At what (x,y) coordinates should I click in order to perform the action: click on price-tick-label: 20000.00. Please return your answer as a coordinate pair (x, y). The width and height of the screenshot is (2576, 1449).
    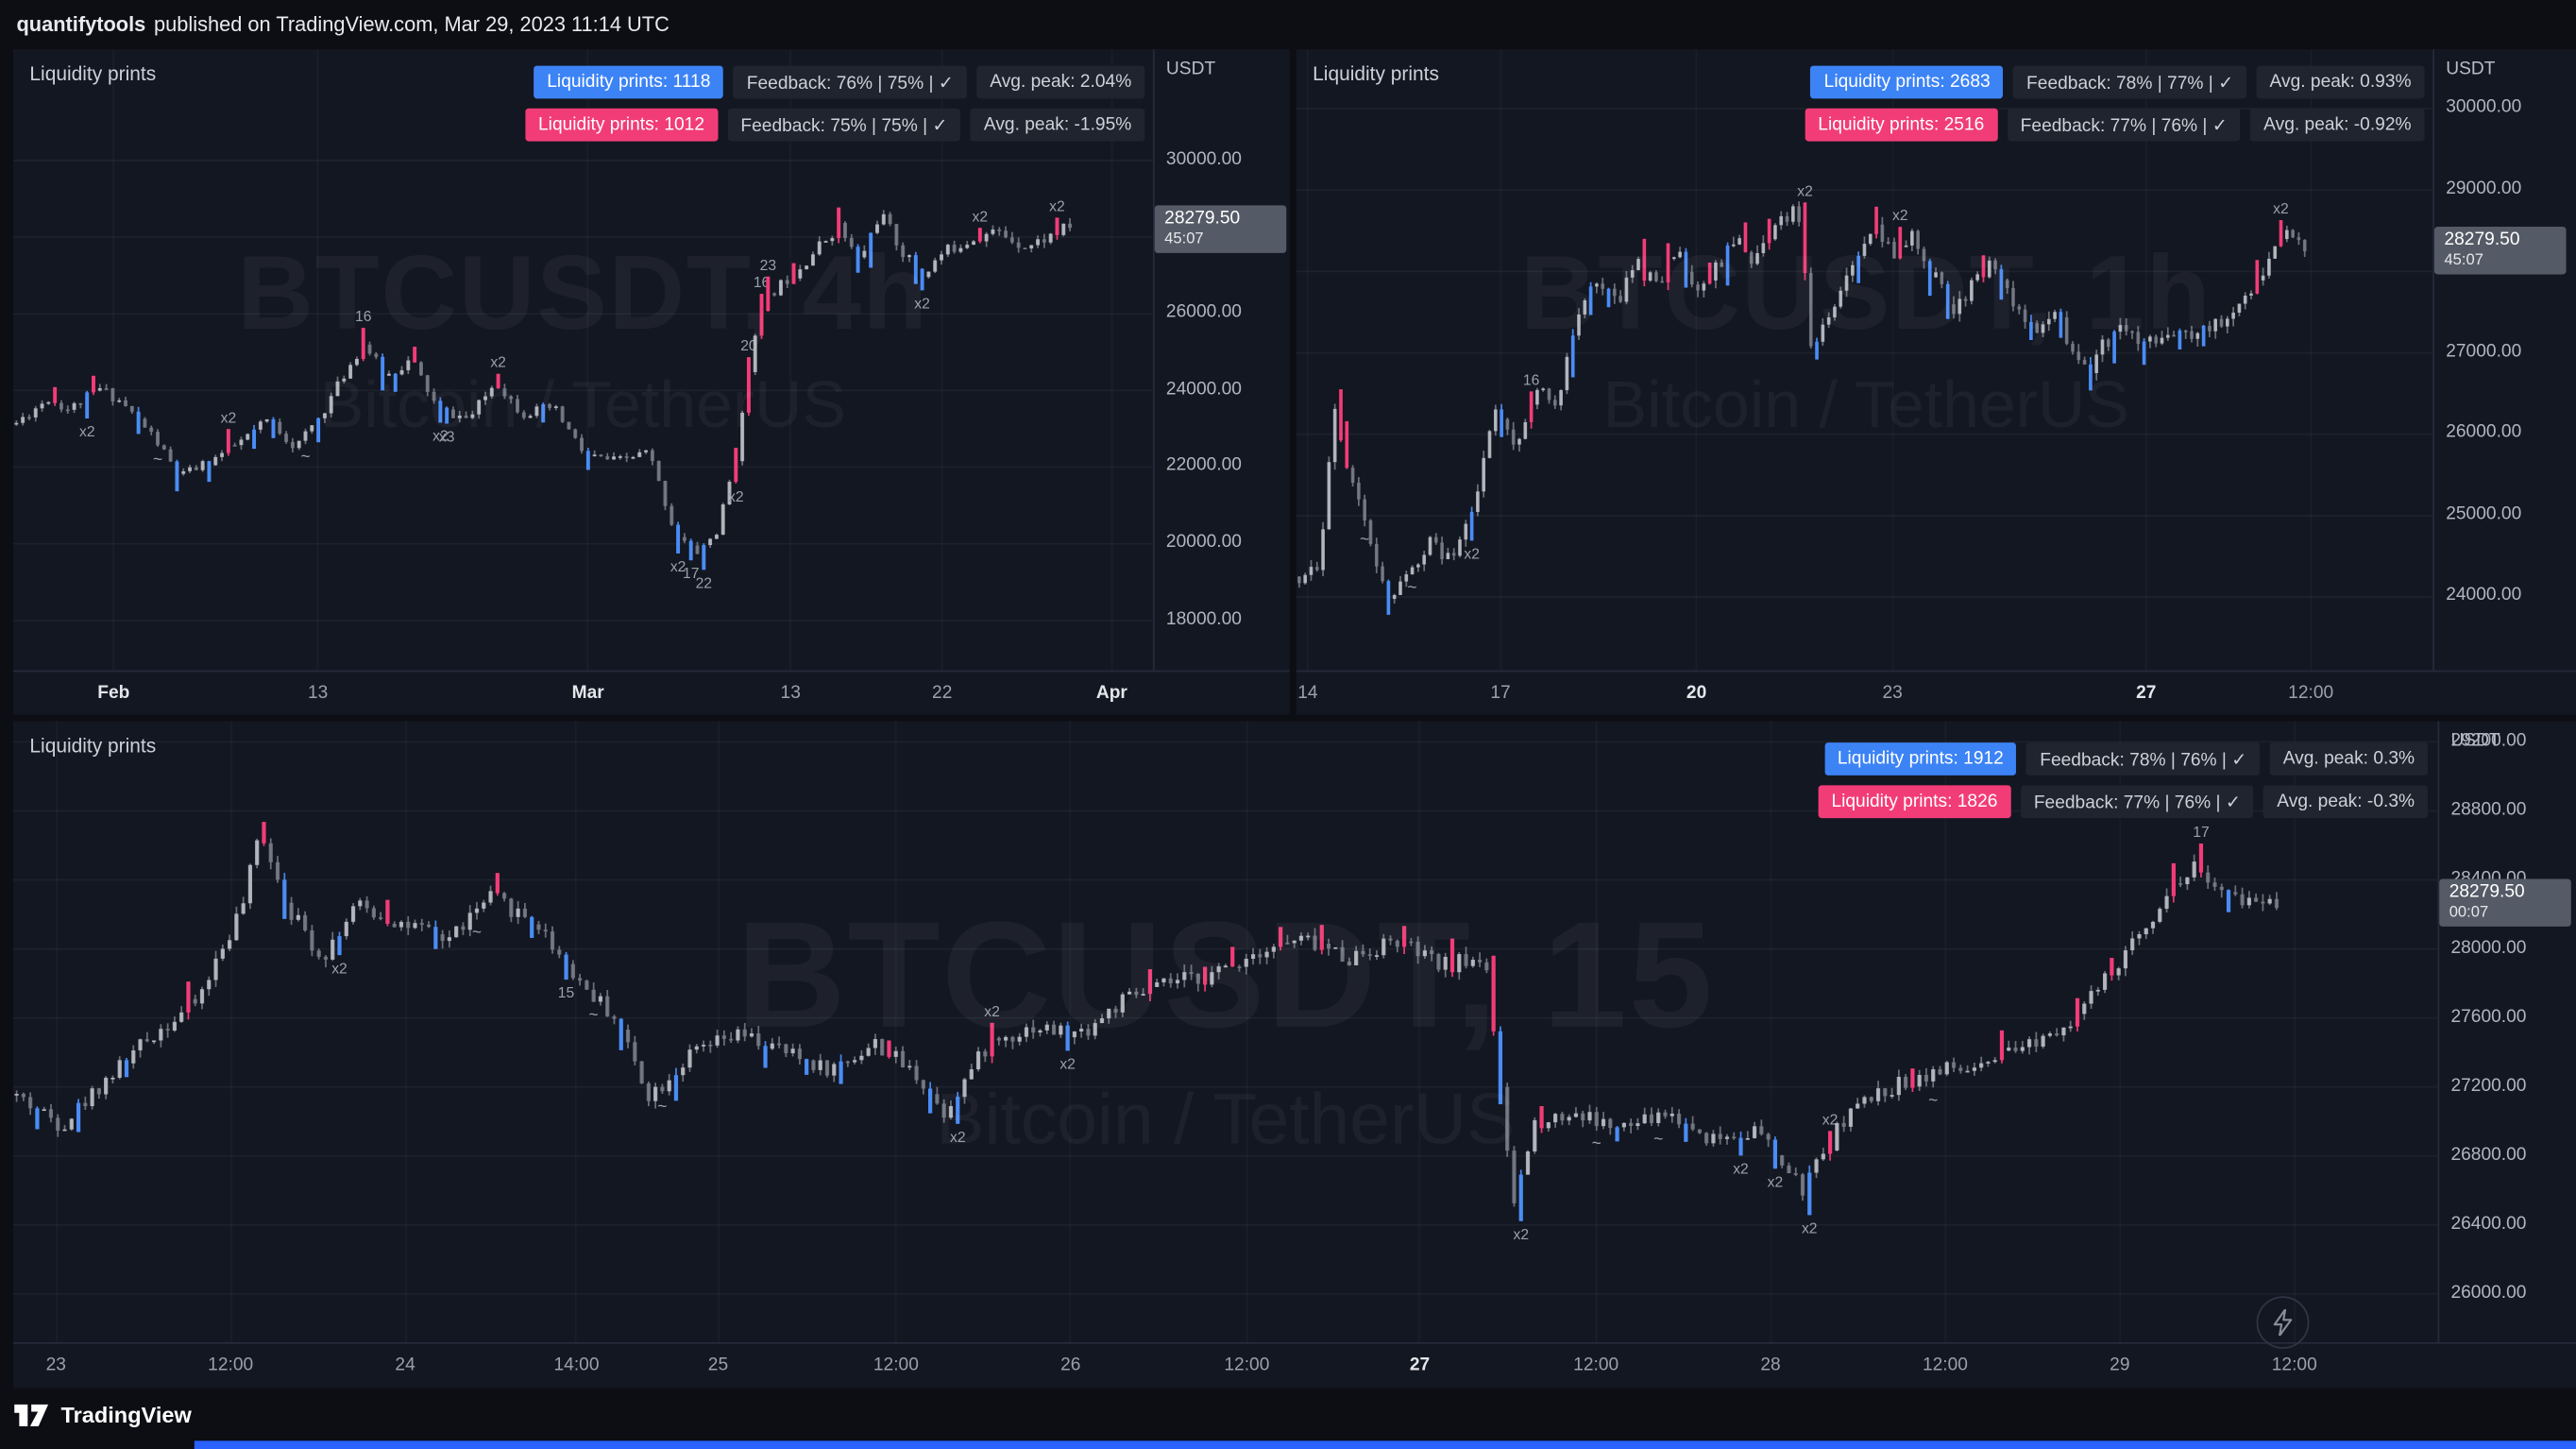
    Looking at the image, I should click on (1203, 542).